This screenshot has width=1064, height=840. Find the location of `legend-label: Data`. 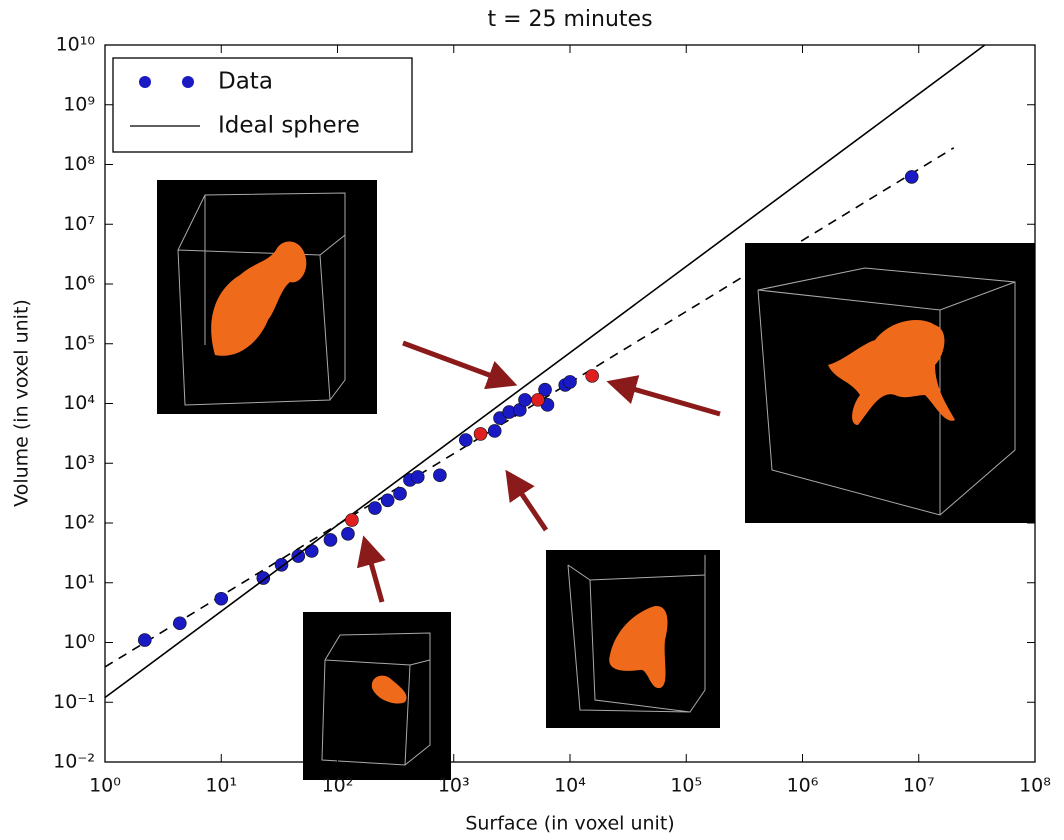

legend-label: Data is located at coordinates (245, 82).